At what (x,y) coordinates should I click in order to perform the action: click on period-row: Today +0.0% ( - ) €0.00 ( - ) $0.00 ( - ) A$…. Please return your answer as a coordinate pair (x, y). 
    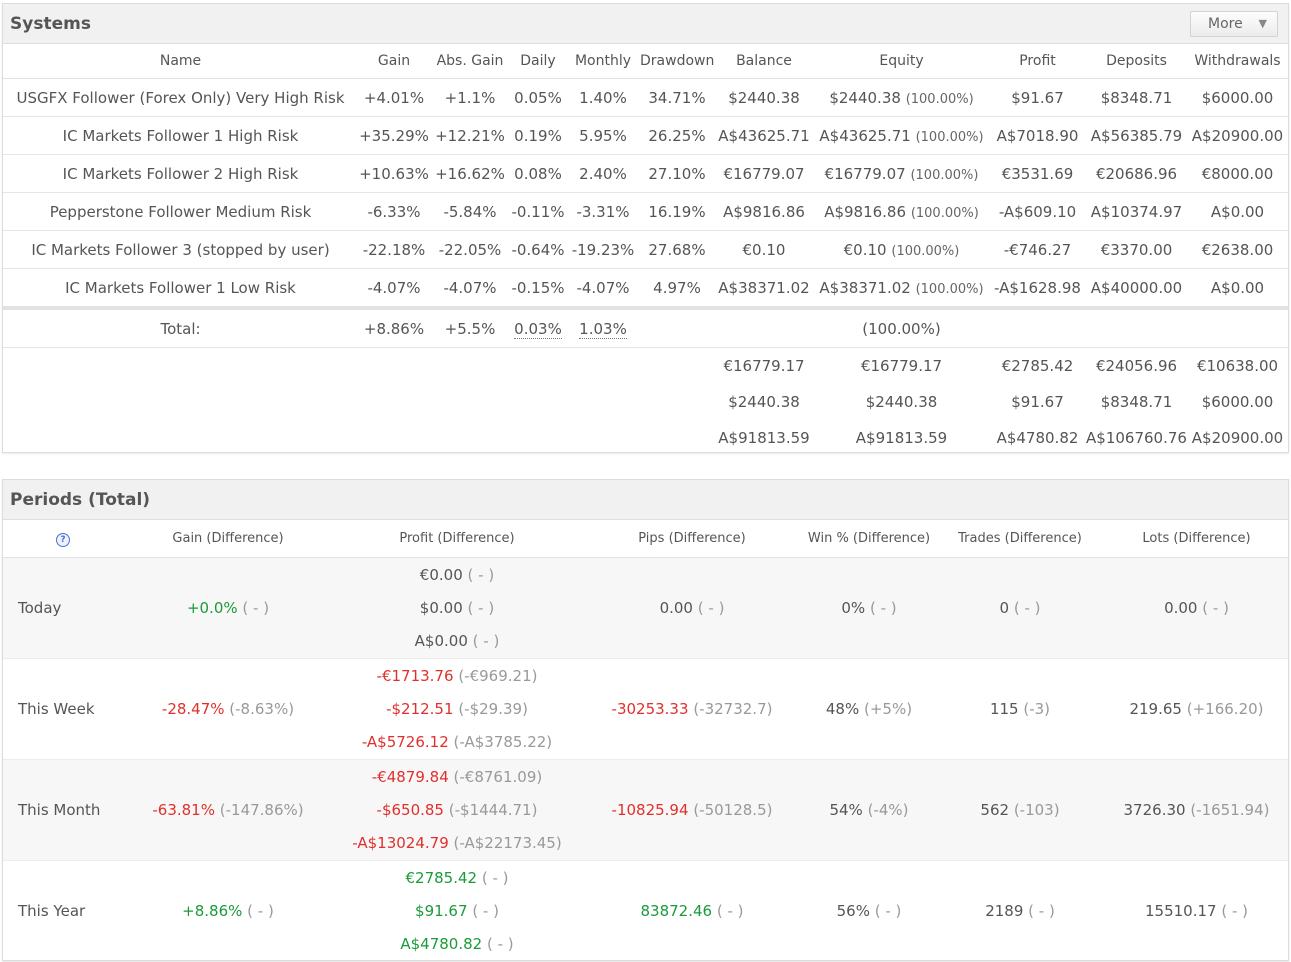
    Looking at the image, I should click on (645, 608).